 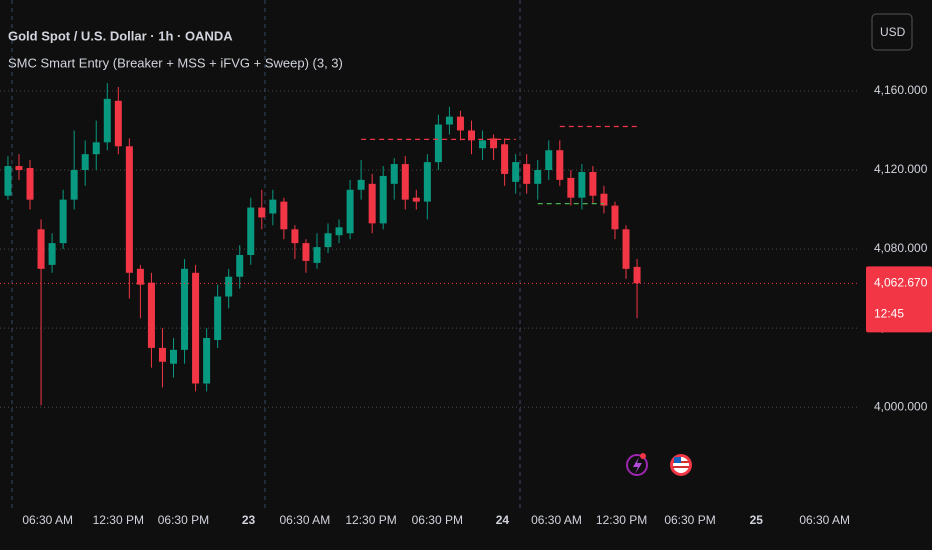 I want to click on last-price-badge, so click(x=899, y=299).